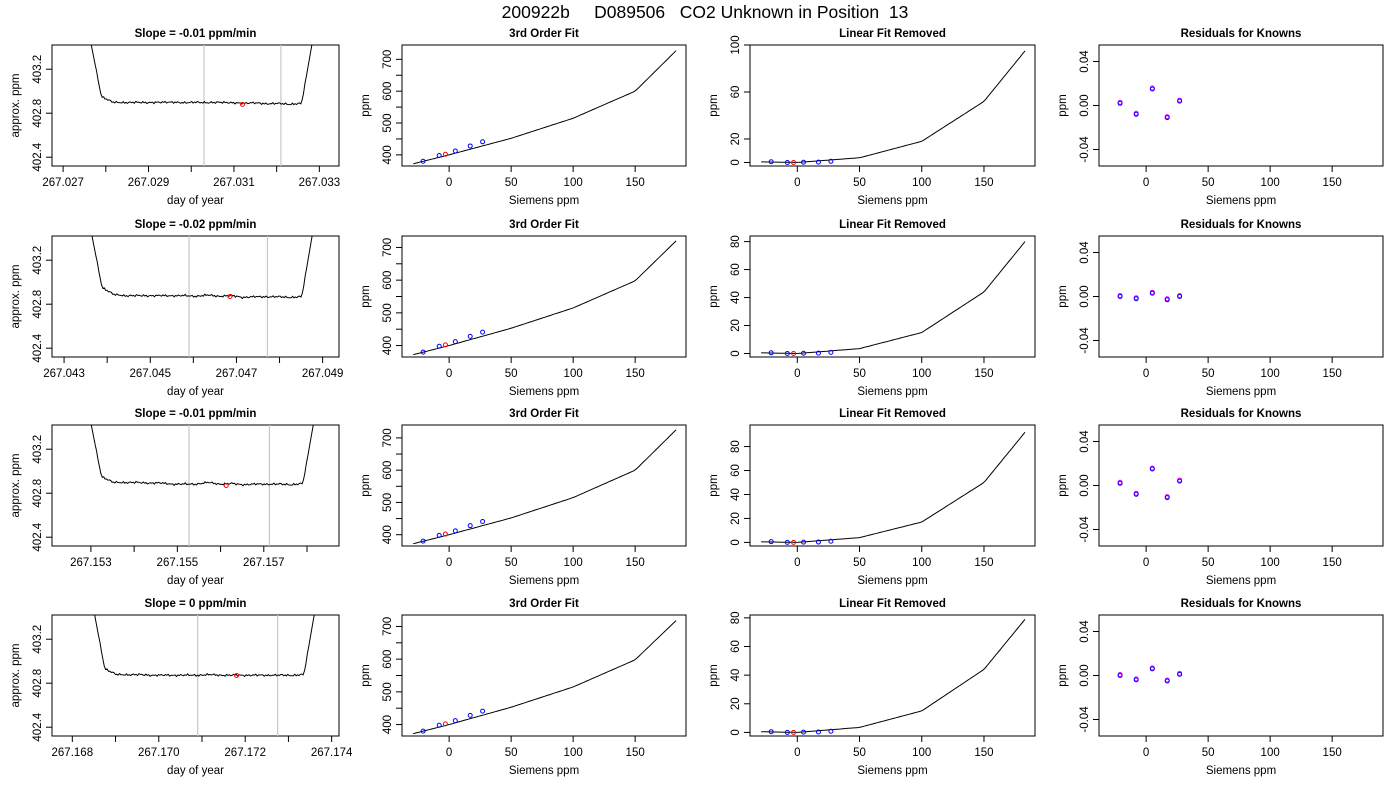  What do you see at coordinates (388, 91) in the screenshot?
I see `y-tick-label: 600` at bounding box center [388, 91].